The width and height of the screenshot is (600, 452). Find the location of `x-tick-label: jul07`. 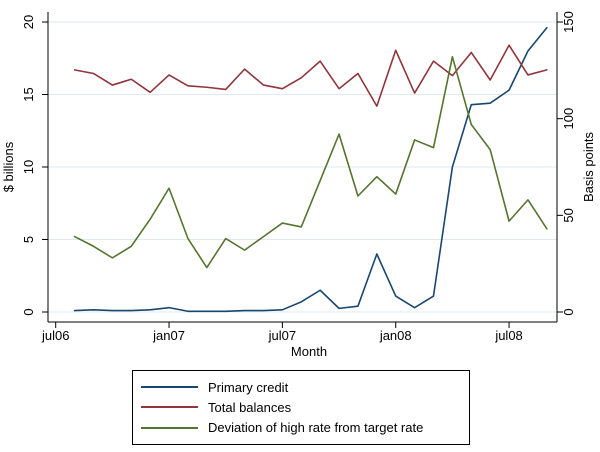

x-tick-label: jul07 is located at coordinates (282, 335).